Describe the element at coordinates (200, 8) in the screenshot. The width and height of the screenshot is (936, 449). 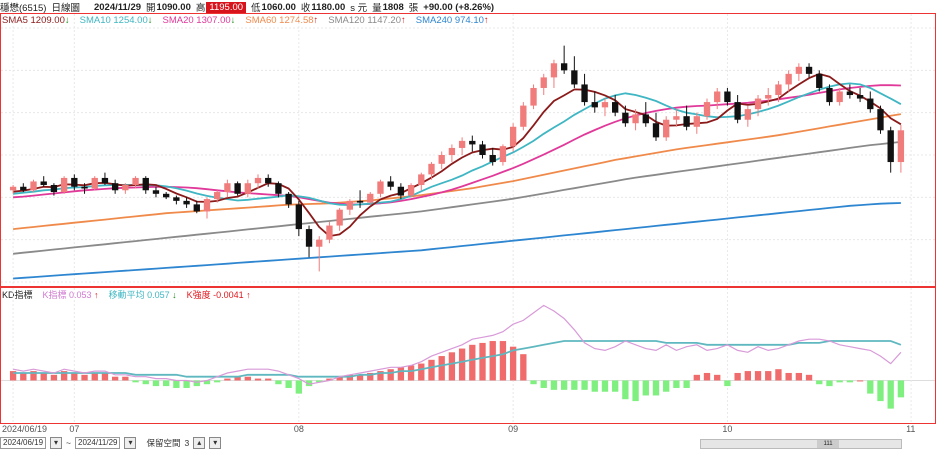
I see `high-label: 高` at that location.